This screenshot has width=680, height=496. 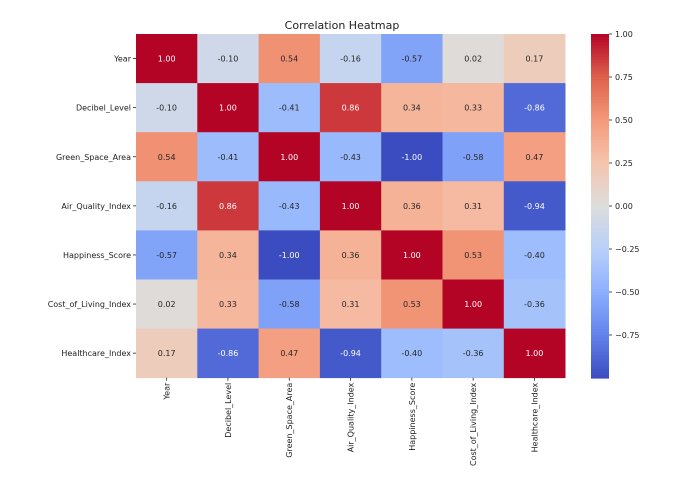 What do you see at coordinates (624, 120) in the screenshot?
I see `colorbar-tick-label: 0.50` at bounding box center [624, 120].